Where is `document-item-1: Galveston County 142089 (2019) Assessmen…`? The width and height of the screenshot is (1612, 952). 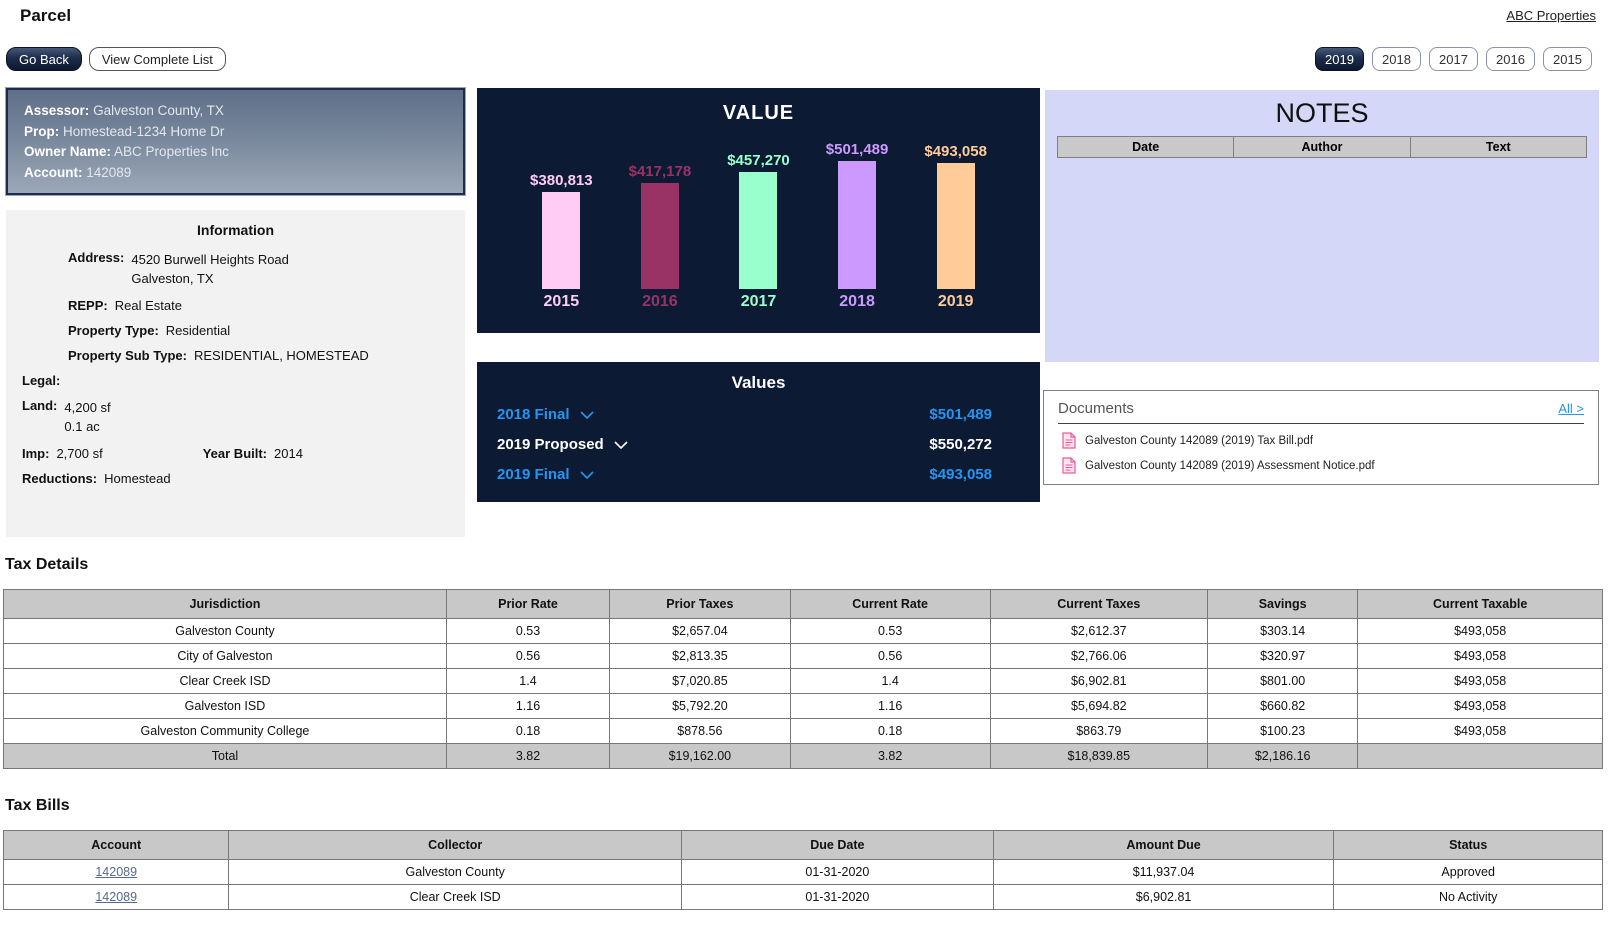
document-item-1: Galveston County 142089 (2019) Assessmen… is located at coordinates (1323, 465).